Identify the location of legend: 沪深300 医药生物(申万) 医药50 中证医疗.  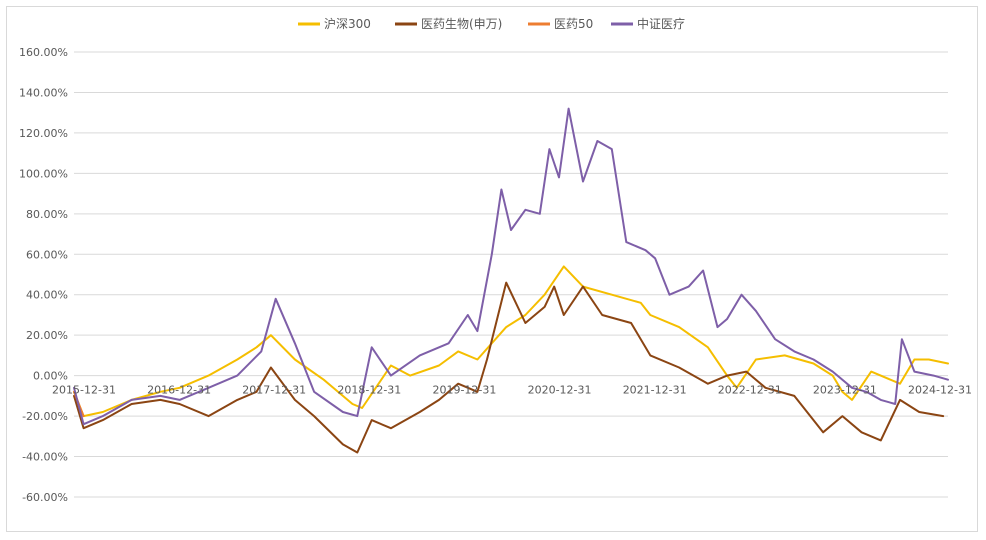
(491, 23).